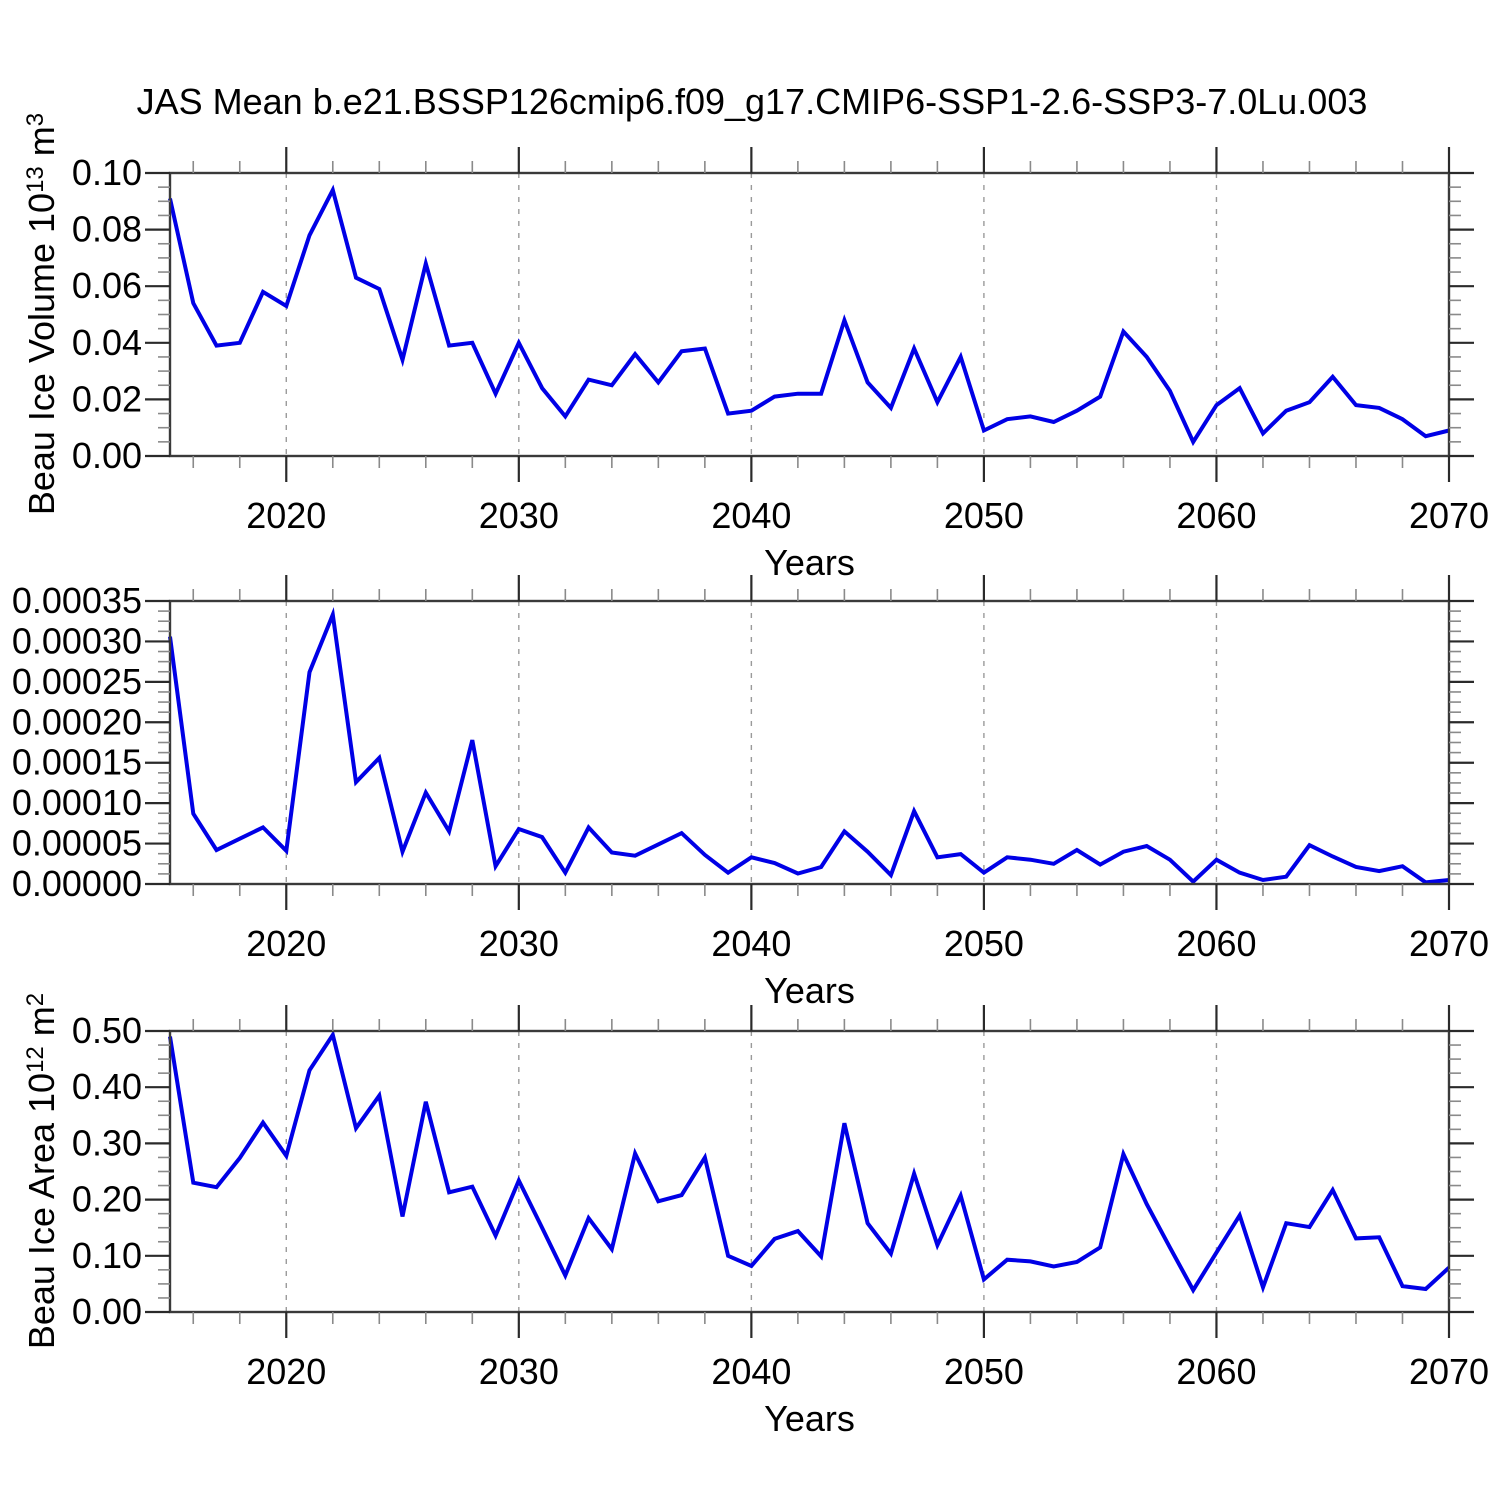 This screenshot has height=1500, width=1500. What do you see at coordinates (77, 762) in the screenshot?
I see `y-tick-label: 0.00015` at bounding box center [77, 762].